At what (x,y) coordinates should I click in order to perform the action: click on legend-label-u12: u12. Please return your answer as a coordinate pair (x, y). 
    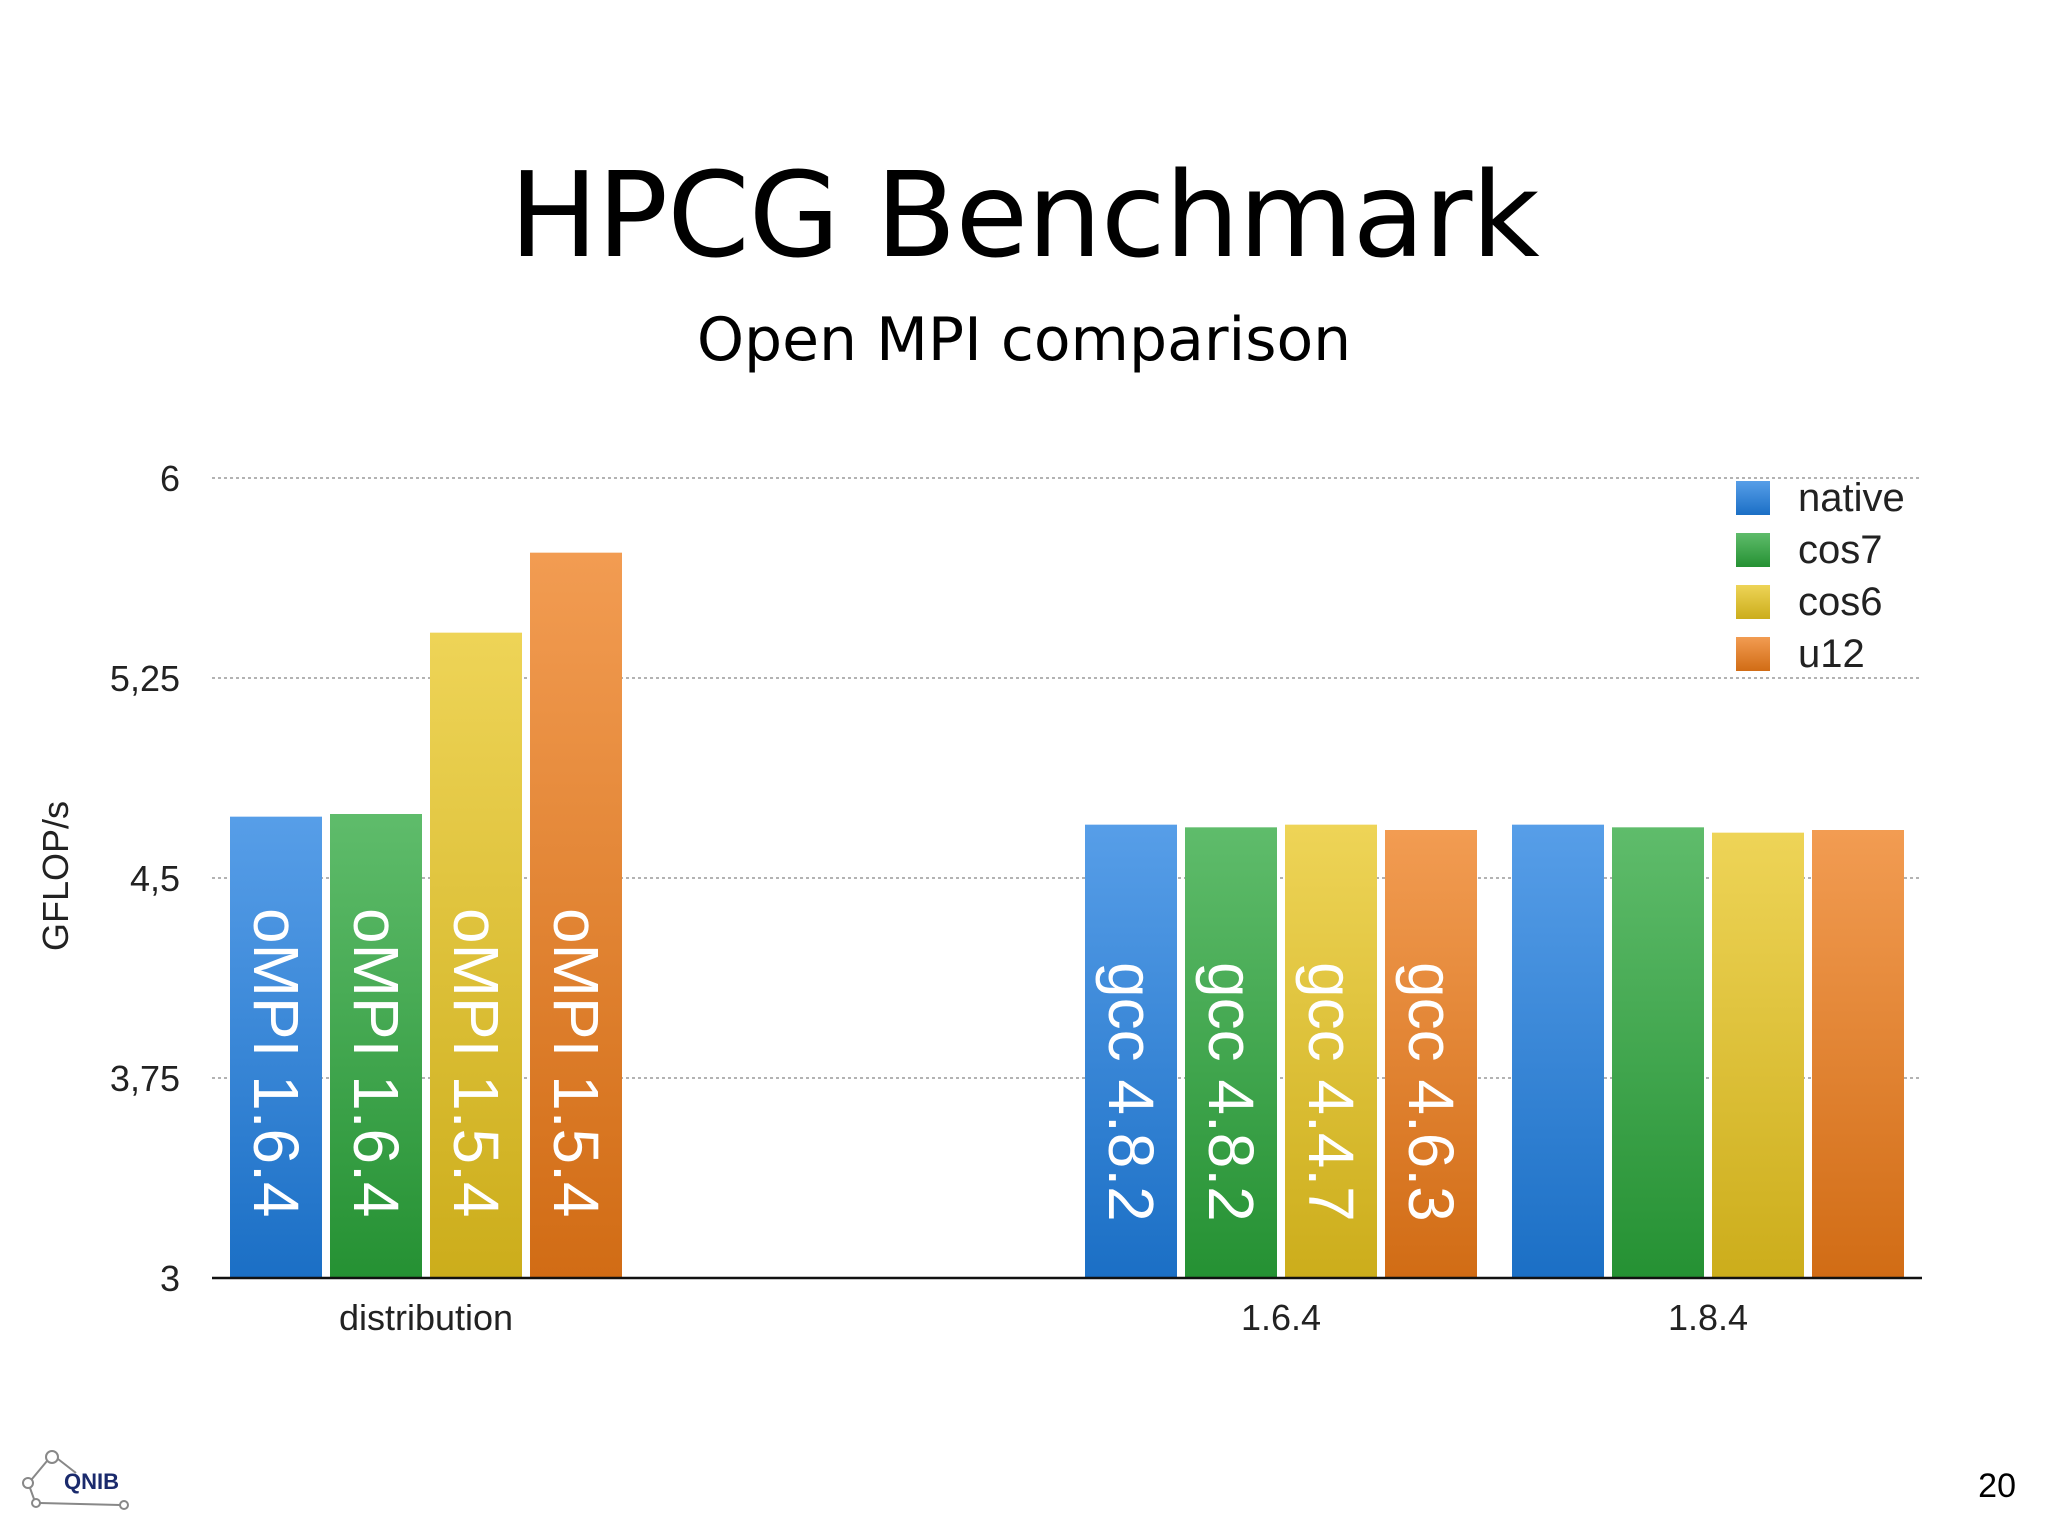
    Looking at the image, I should click on (1831, 654).